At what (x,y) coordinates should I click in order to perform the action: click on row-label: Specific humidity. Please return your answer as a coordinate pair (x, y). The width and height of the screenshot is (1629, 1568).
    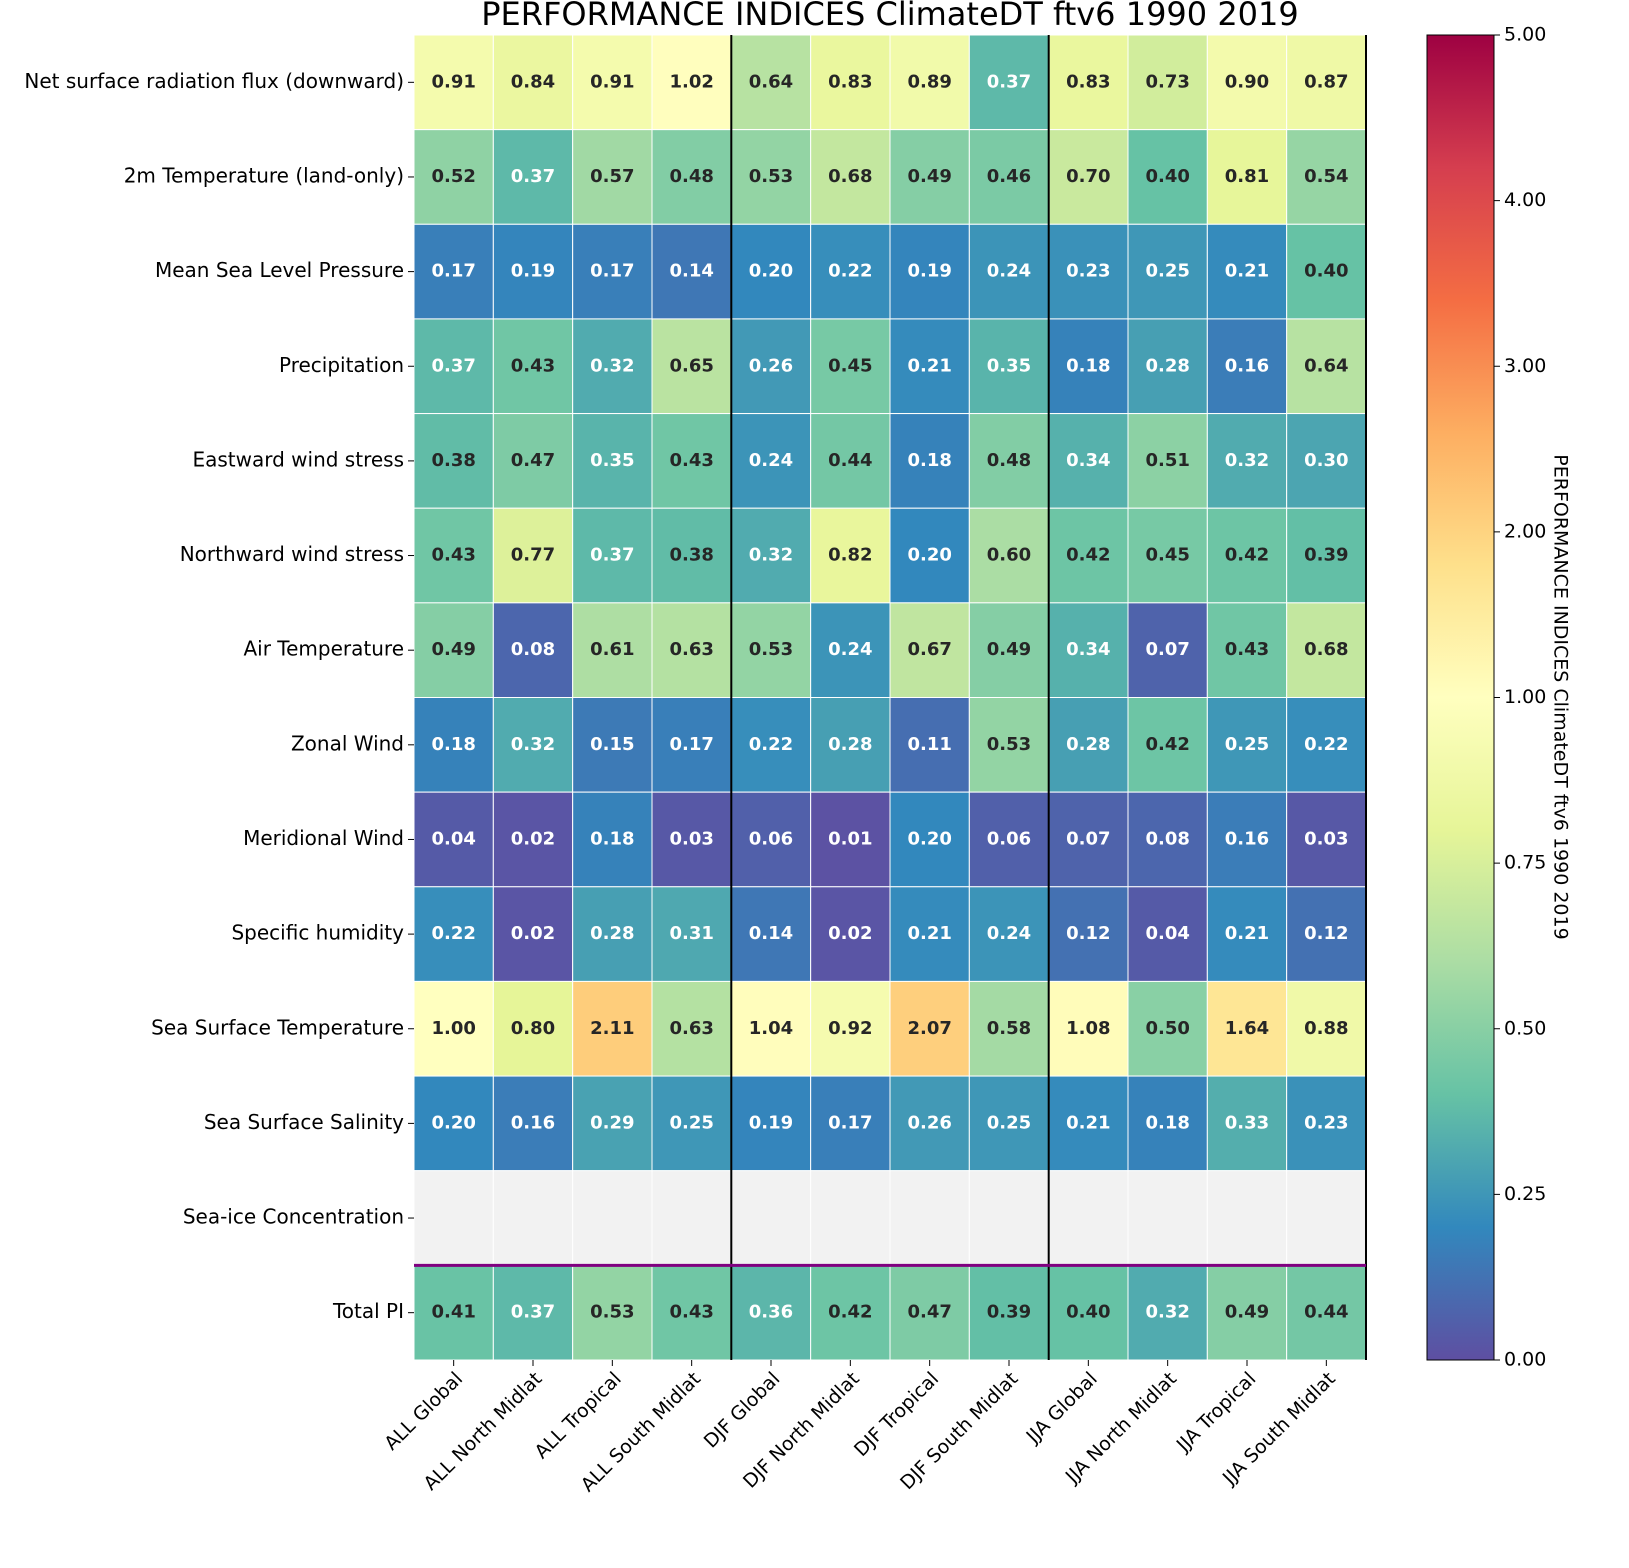
    Looking at the image, I should click on (317, 933).